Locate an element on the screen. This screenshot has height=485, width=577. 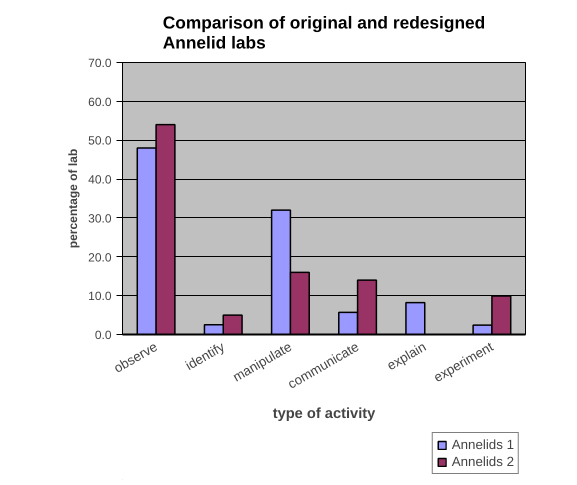
y-tick-label: 10.0 is located at coordinates (100, 296).